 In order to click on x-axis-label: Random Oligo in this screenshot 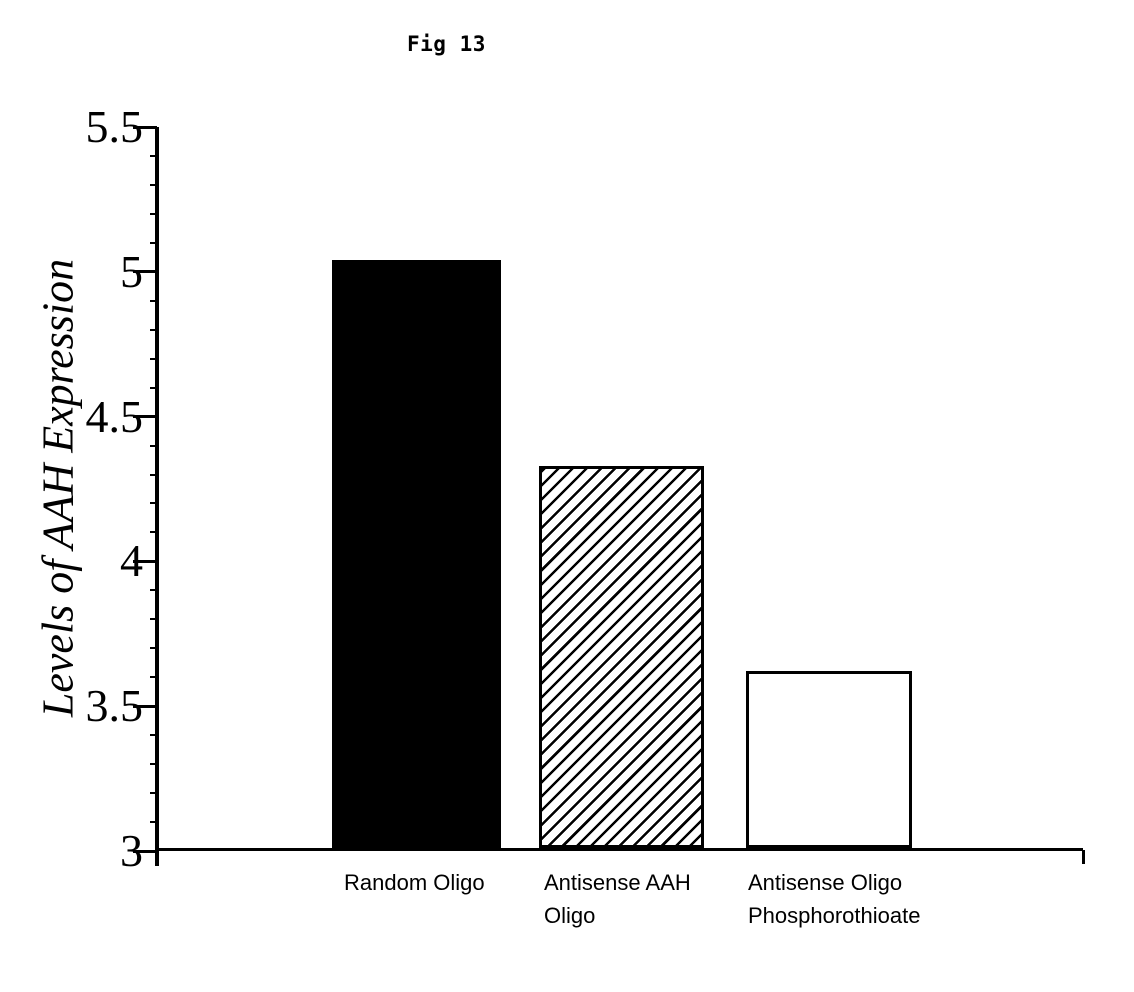, I will do `click(414, 882)`.